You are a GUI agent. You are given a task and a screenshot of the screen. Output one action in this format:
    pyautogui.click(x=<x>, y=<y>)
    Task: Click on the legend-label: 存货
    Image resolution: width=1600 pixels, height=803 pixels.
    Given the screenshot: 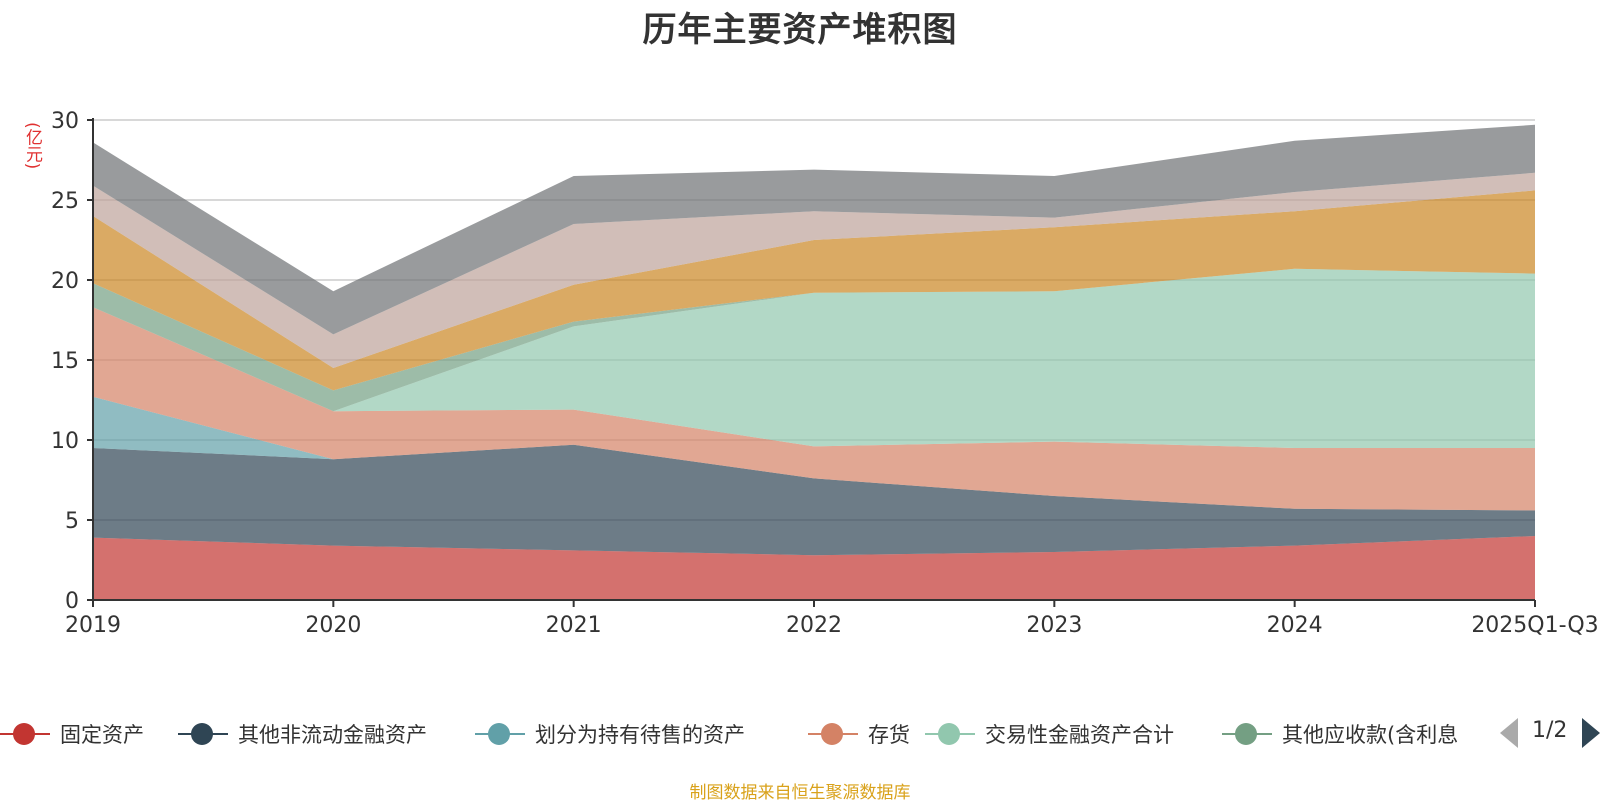 What is the action you would take?
    pyautogui.click(x=889, y=735)
    